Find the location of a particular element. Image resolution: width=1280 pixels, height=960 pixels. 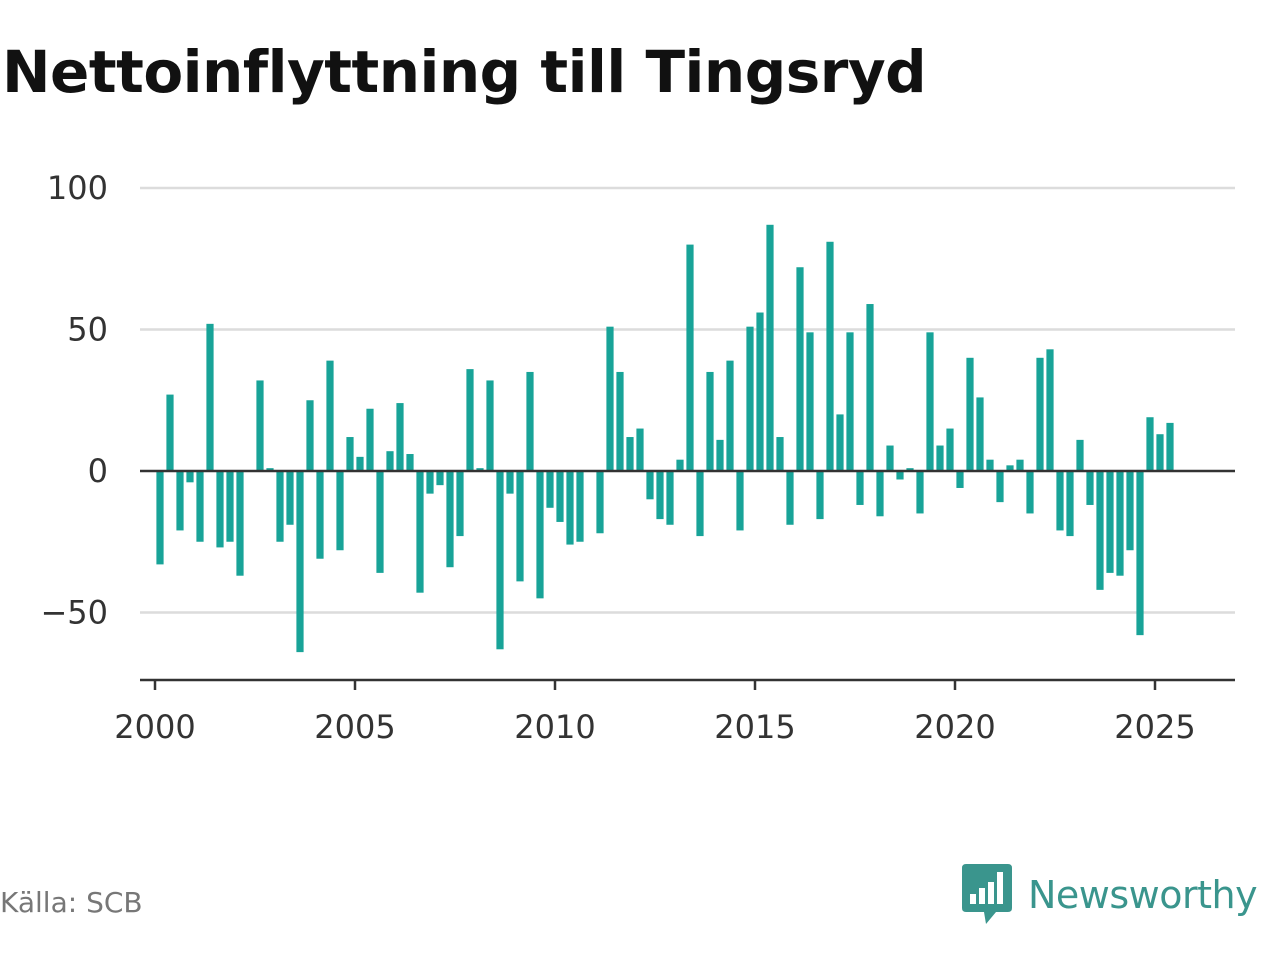

brand-logo: Newsworthy is located at coordinates (1110, 895).